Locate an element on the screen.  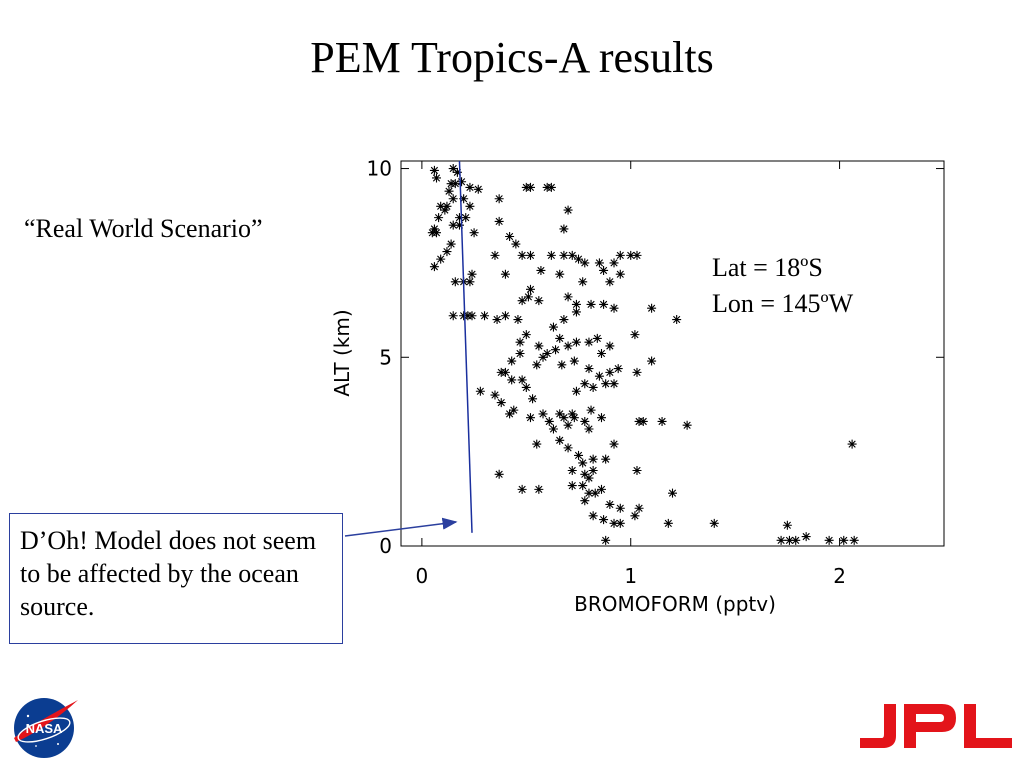
y-tick-label: 10 is located at coordinates (379, 169).